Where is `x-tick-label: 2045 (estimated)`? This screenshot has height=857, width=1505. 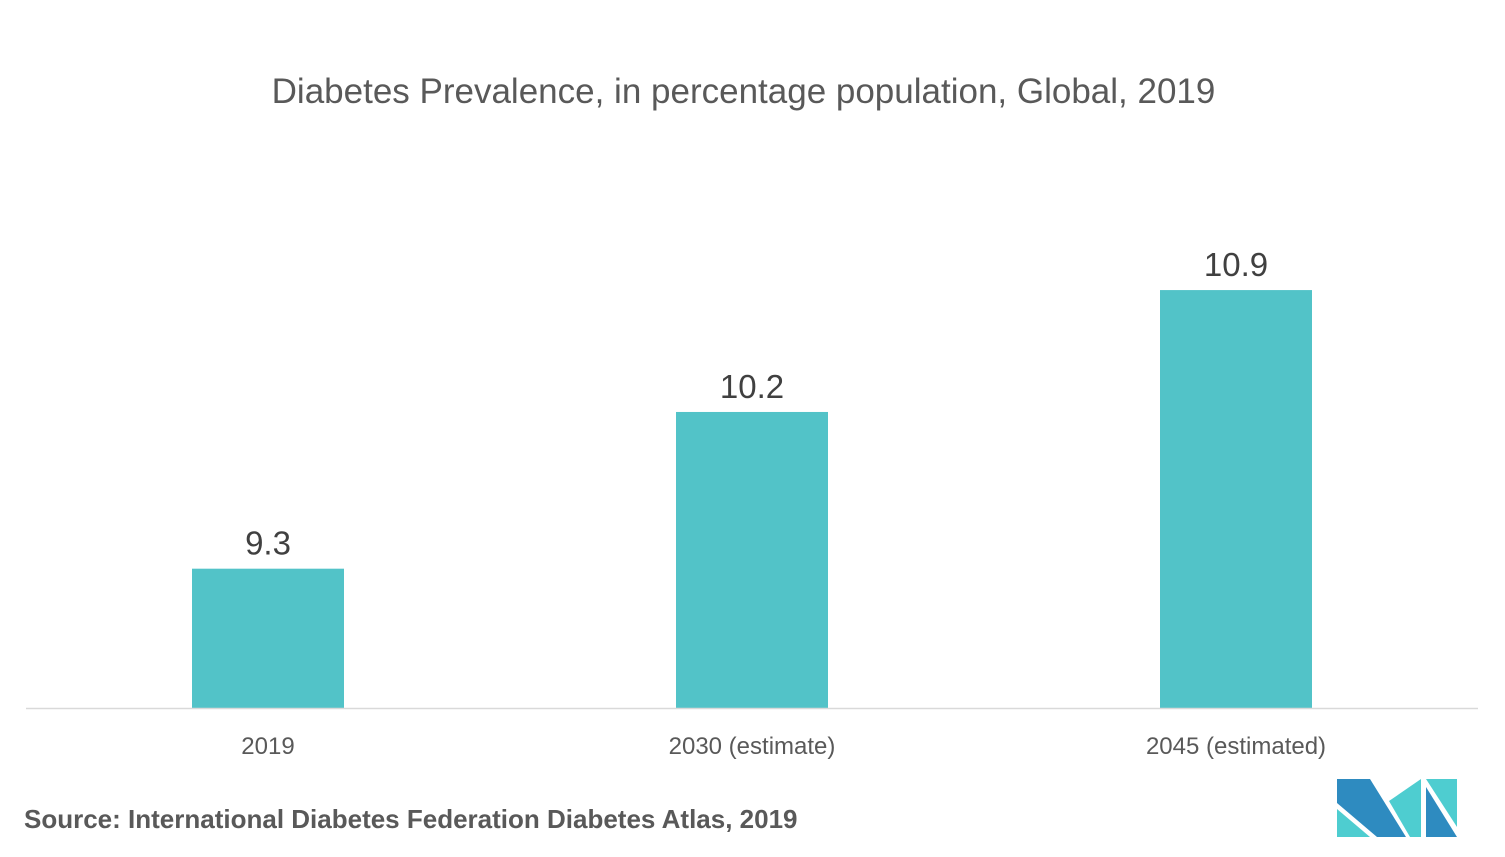 x-tick-label: 2045 (estimated) is located at coordinates (1236, 746).